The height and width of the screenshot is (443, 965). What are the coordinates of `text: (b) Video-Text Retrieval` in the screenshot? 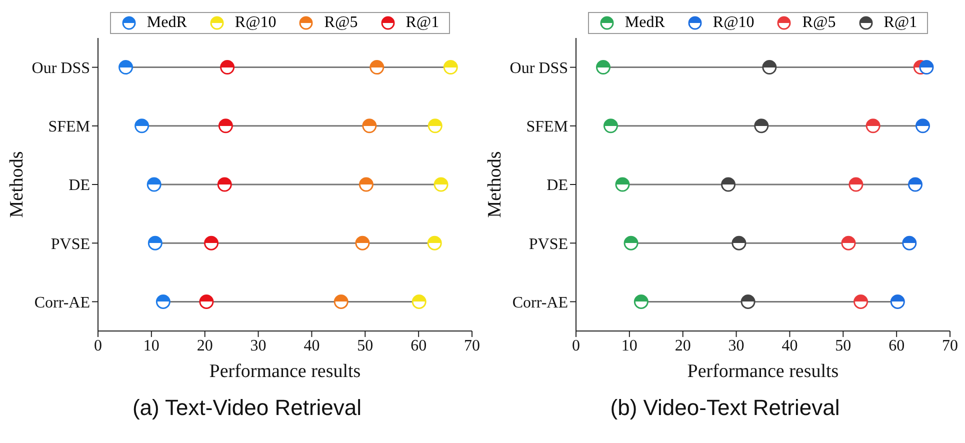 It's located at (725, 408).